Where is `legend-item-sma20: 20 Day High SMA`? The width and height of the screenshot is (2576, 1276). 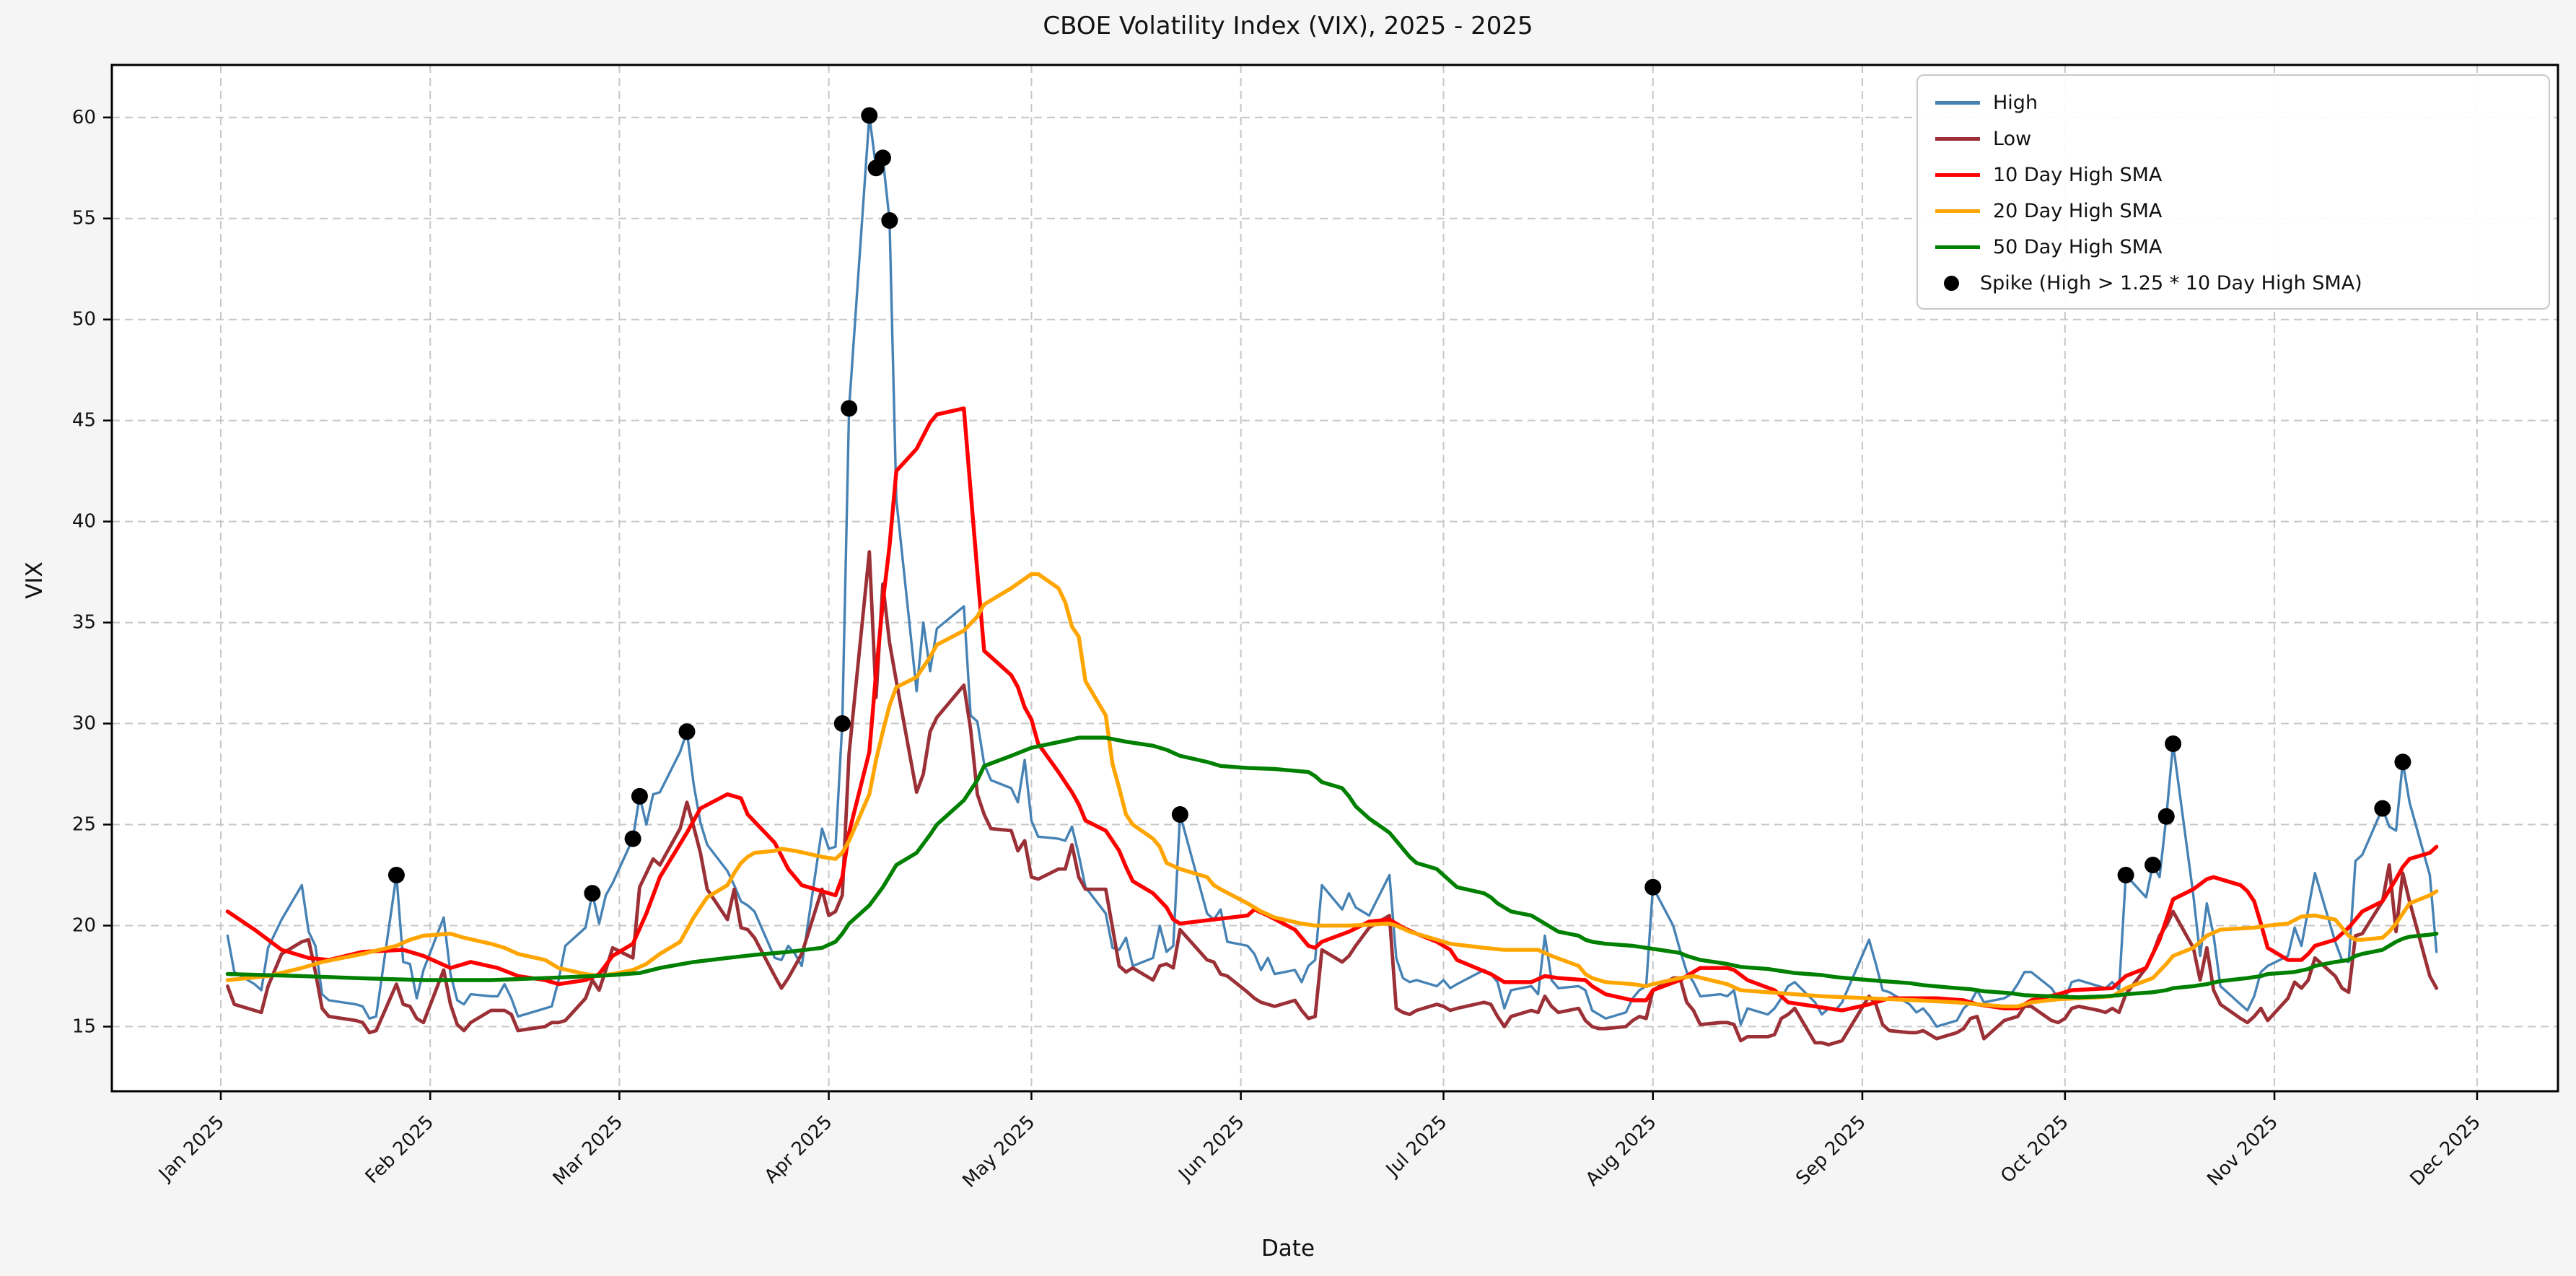 legend-item-sma20: 20 Day High SMA is located at coordinates (2242, 211).